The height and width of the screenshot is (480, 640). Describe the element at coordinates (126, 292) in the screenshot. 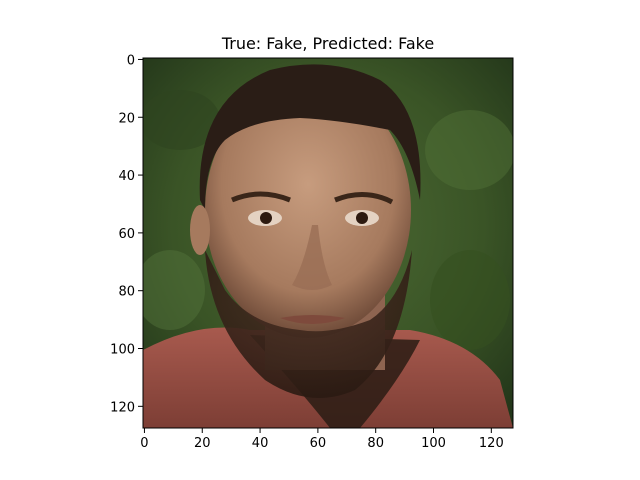

I see `y-tick-label: 80` at that location.